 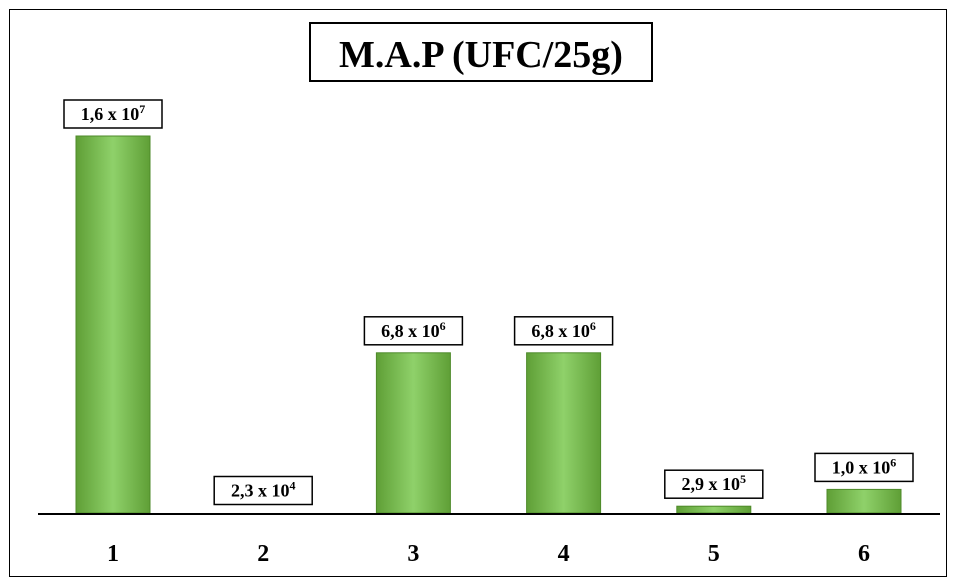 I want to click on x-tick-label-2: 2, so click(x=263, y=554).